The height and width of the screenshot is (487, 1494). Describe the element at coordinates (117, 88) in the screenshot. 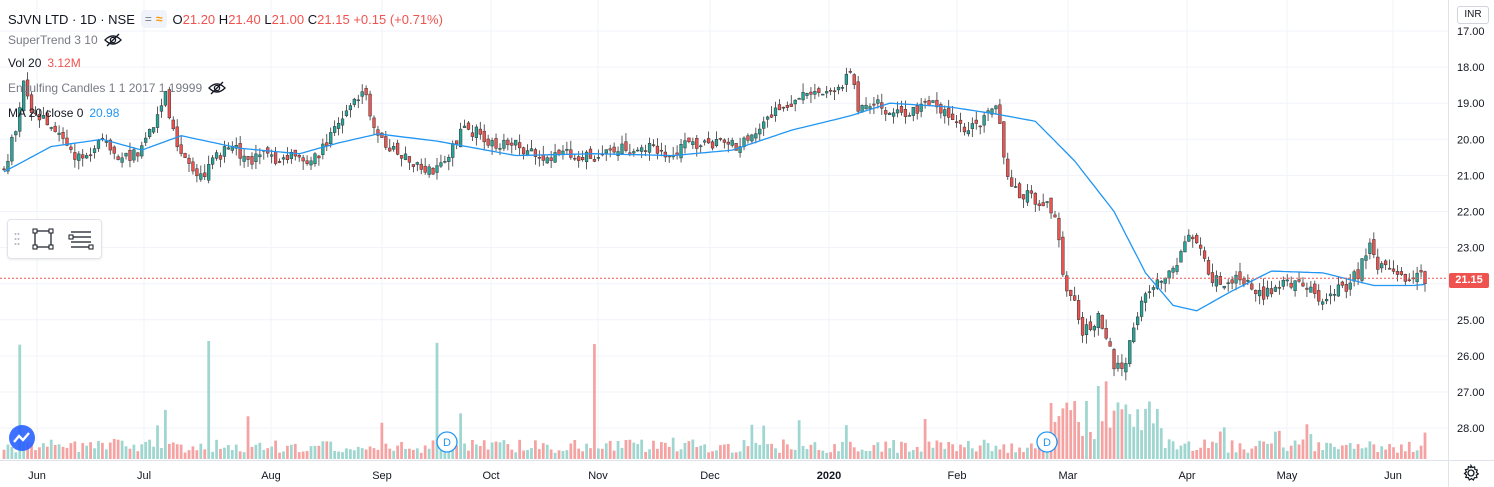

I see `legend-engulfing: Engulfing Candles 1 1 2017 1 19999` at that location.